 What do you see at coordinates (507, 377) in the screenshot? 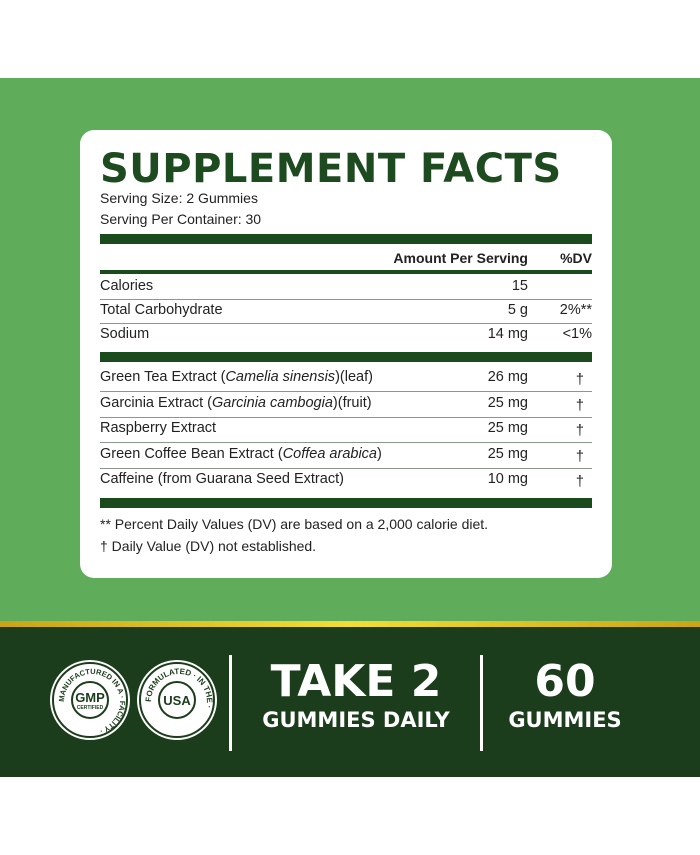
I see `ingredient-amount: 26 mg` at bounding box center [507, 377].